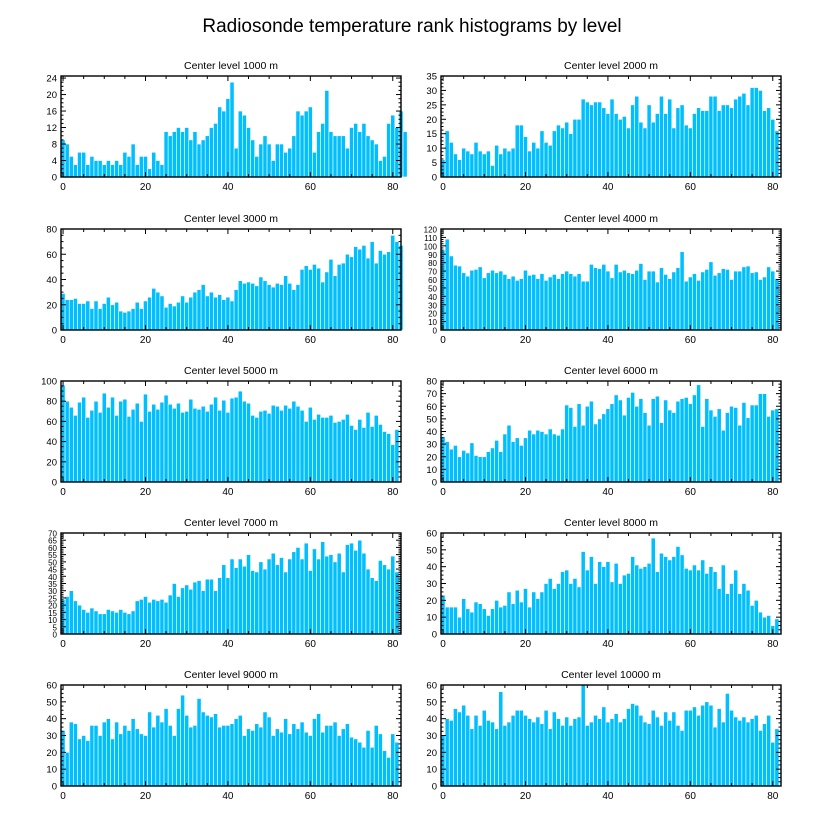  Describe the element at coordinates (52, 598) in the screenshot. I see `y-tick-label: 25` at that location.